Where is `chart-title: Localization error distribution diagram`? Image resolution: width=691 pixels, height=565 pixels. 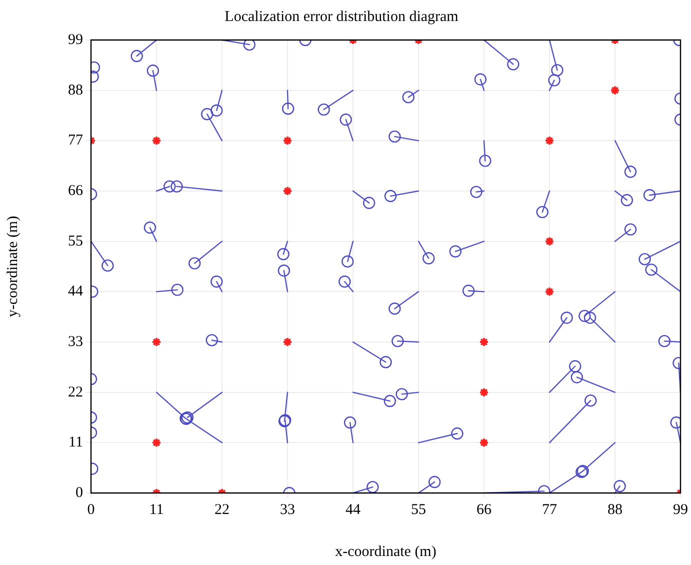
chart-title: Localization error distribution diagram is located at coordinates (341, 16).